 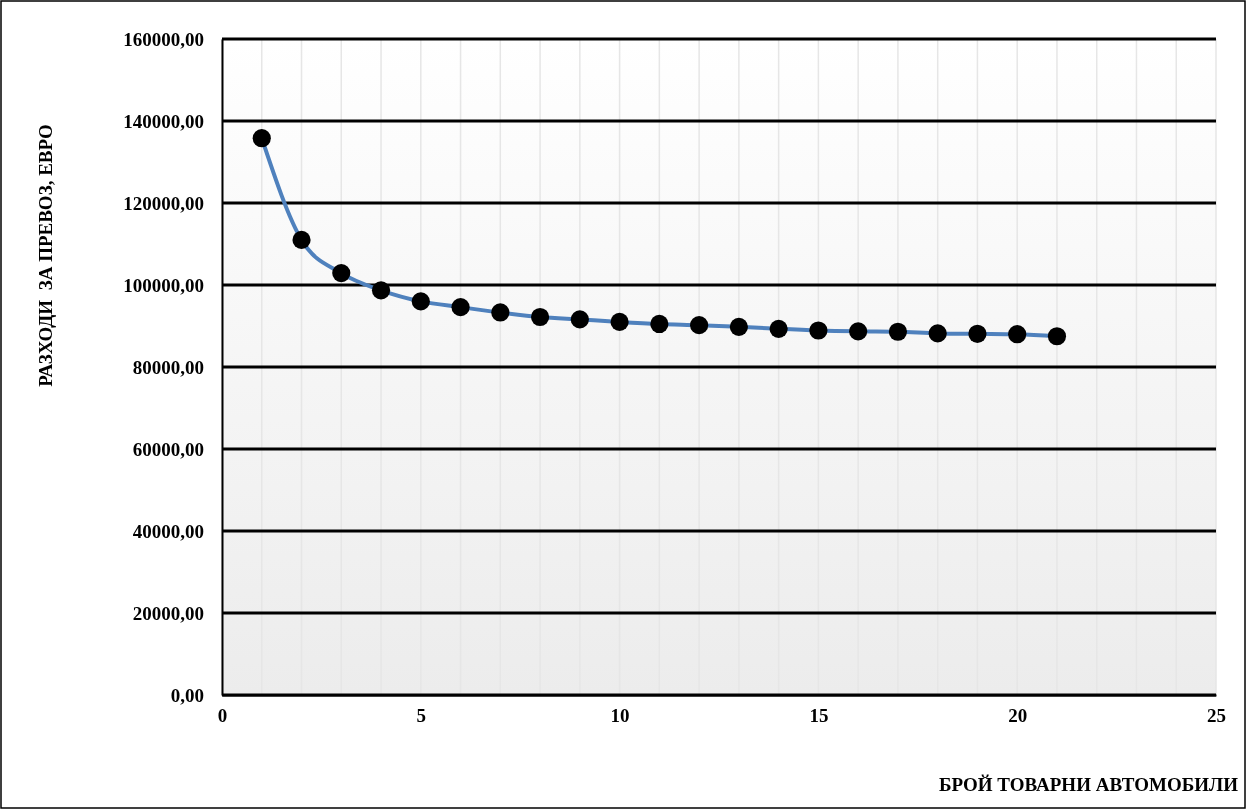 What do you see at coordinates (1088, 784) in the screenshot?
I see `x-axis-title: БРОЙ ТОВАРНИ АВТОМОБИЛИ` at bounding box center [1088, 784].